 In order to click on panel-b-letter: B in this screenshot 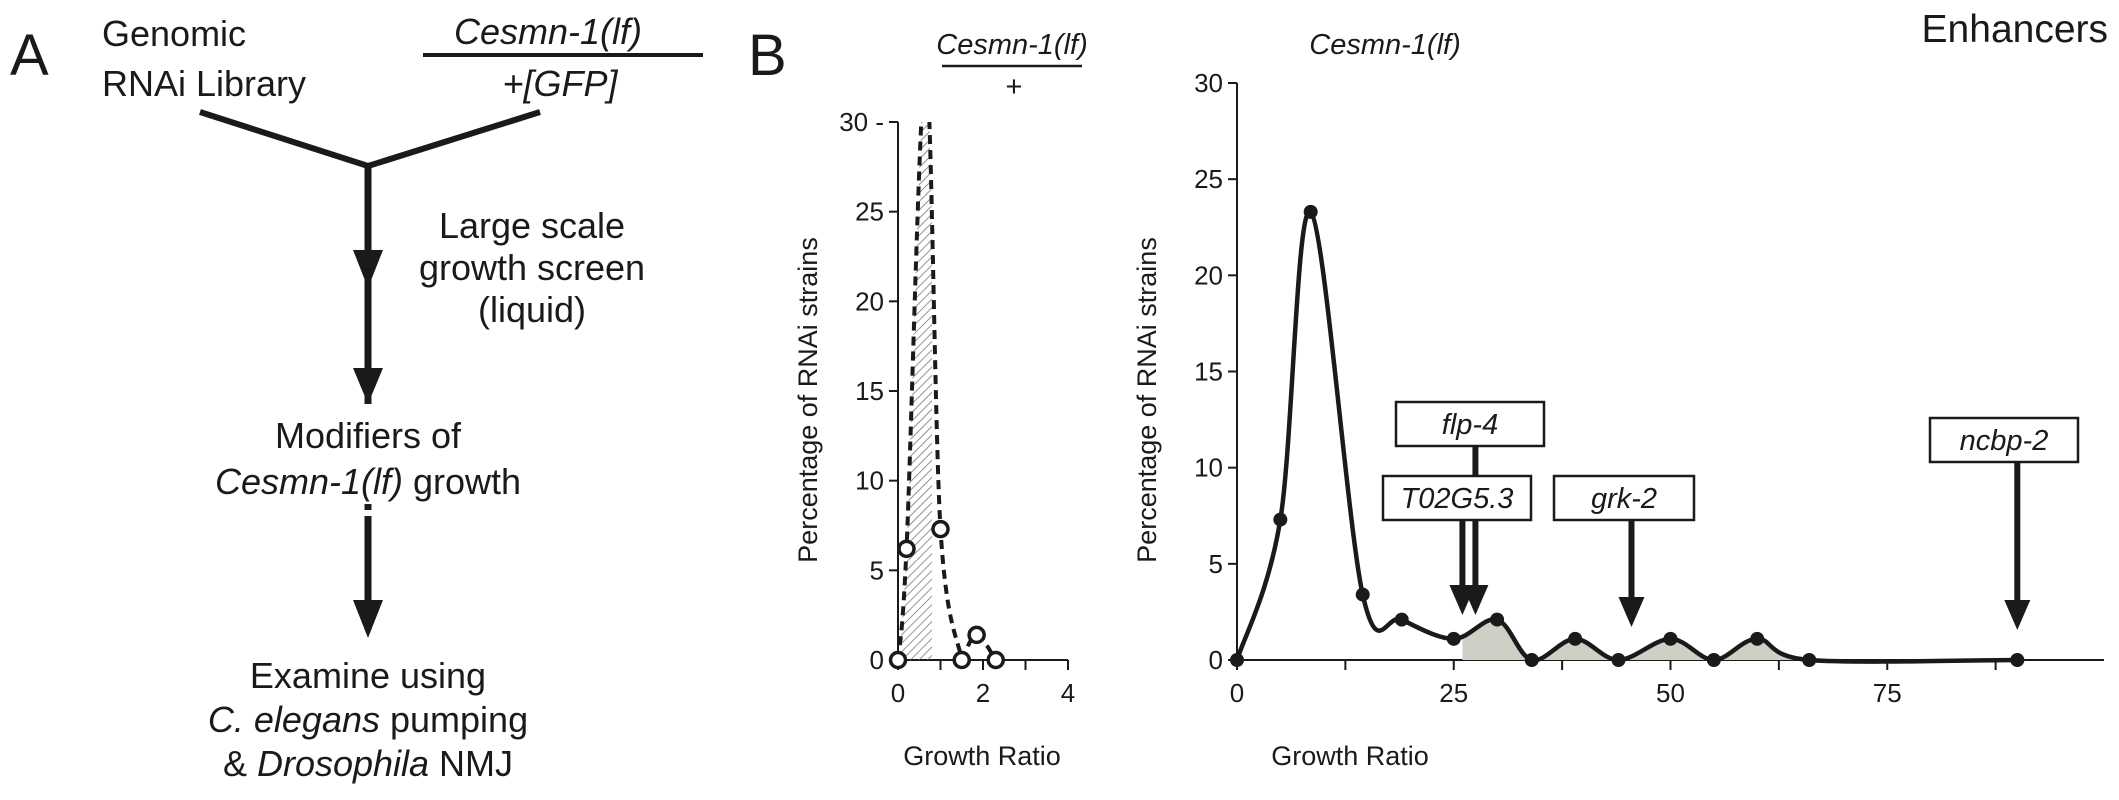, I will do `click(767, 55)`.